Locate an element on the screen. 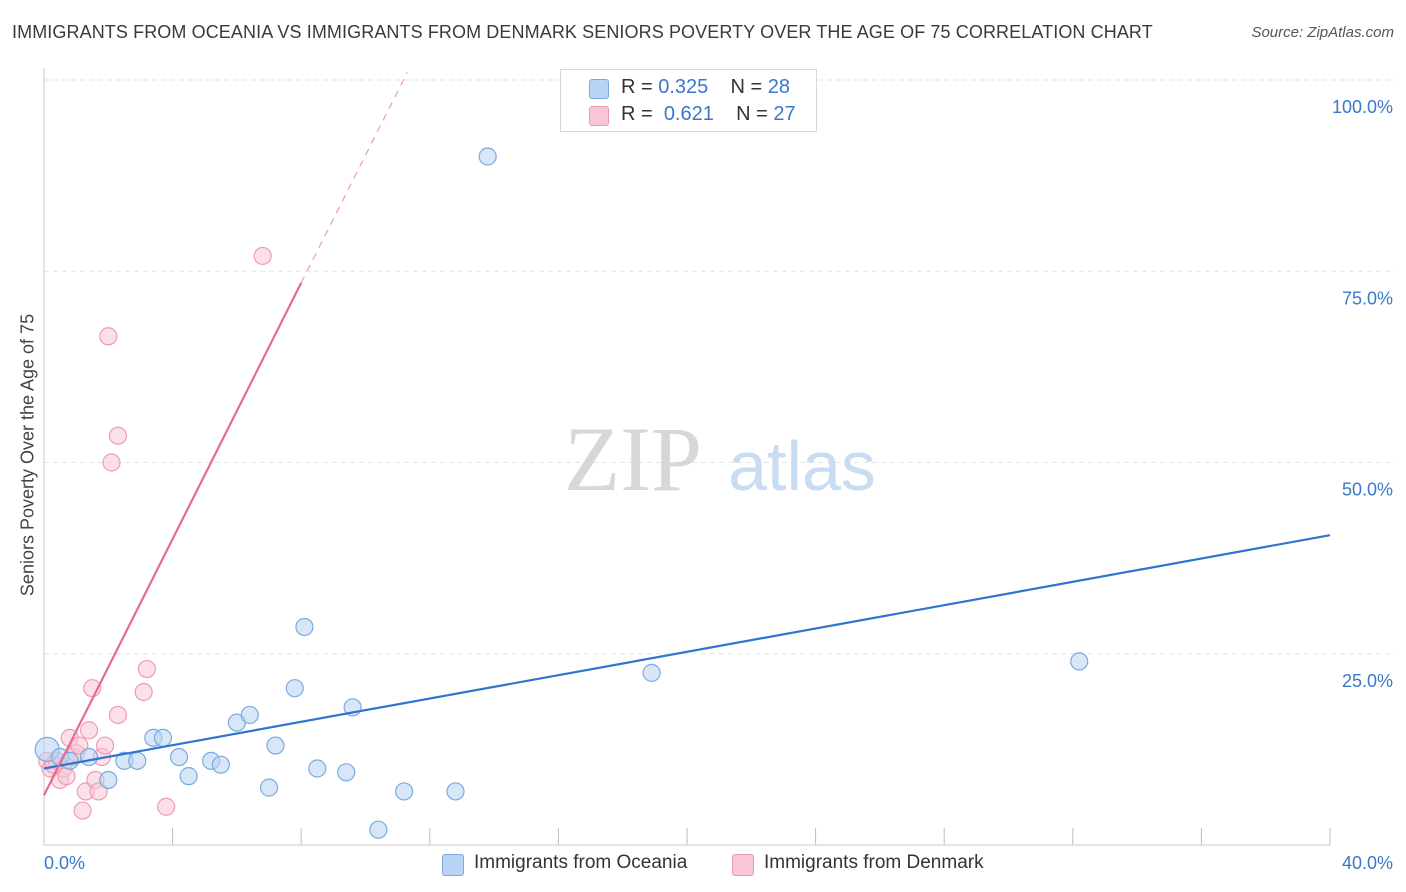 This screenshot has width=1406, height=892. oceania-swatch is located at coordinates (599, 89).